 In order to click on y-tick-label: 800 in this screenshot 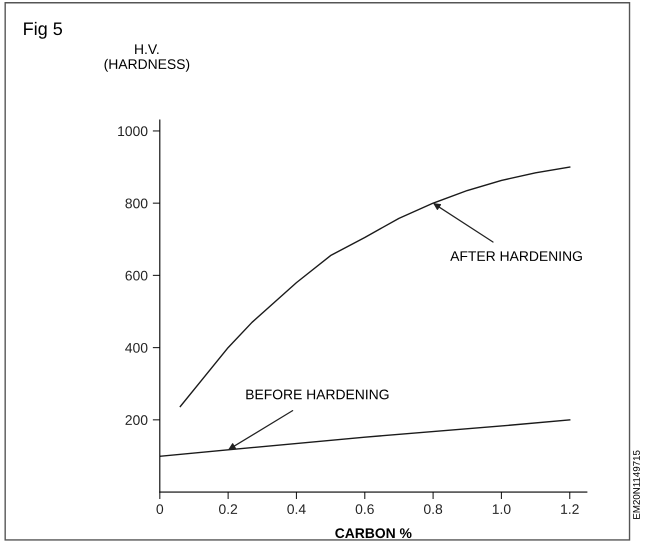, I will do `click(136, 203)`.